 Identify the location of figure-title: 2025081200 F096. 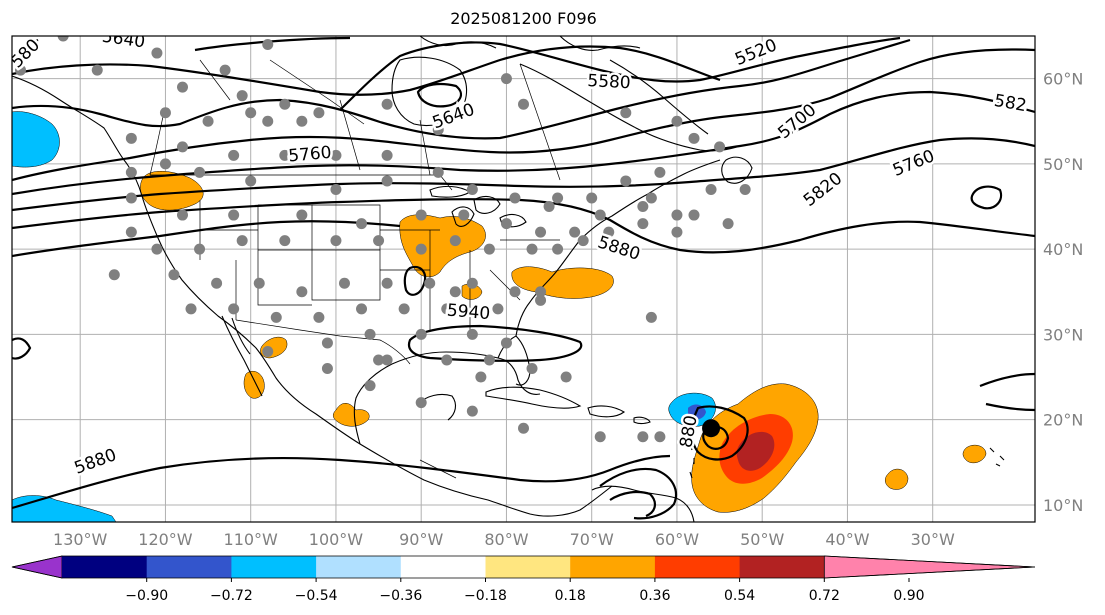
(523, 18).